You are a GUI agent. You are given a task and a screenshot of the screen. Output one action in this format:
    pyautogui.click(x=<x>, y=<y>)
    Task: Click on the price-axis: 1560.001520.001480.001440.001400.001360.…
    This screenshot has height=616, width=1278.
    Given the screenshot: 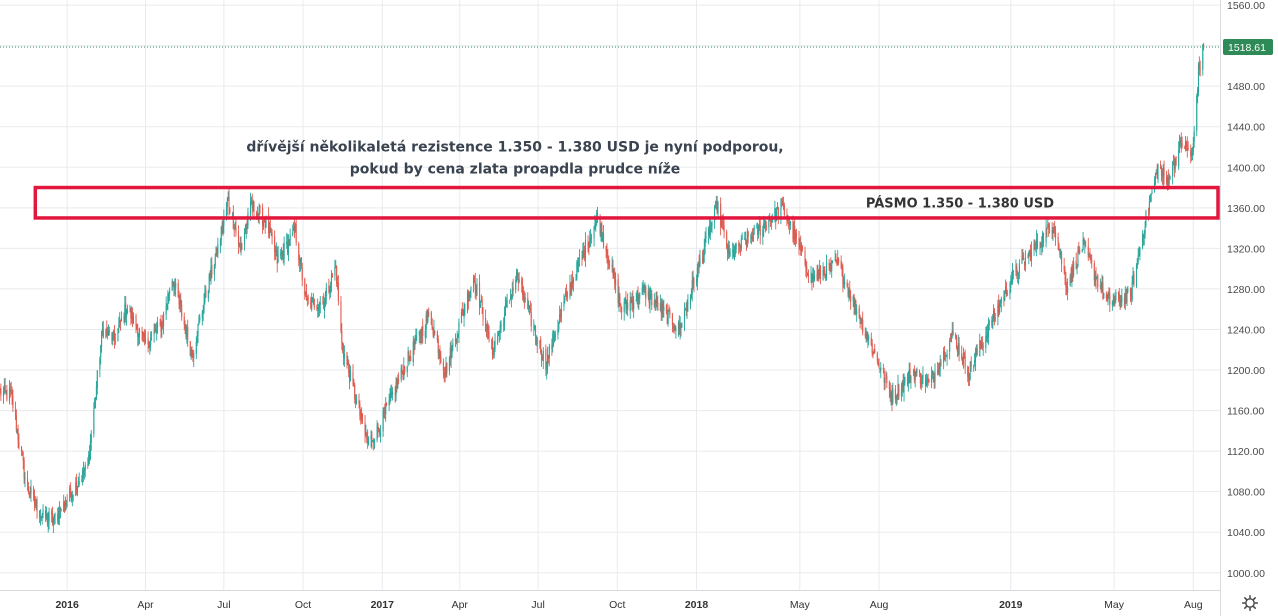 What is the action you would take?
    pyautogui.click(x=1243, y=308)
    